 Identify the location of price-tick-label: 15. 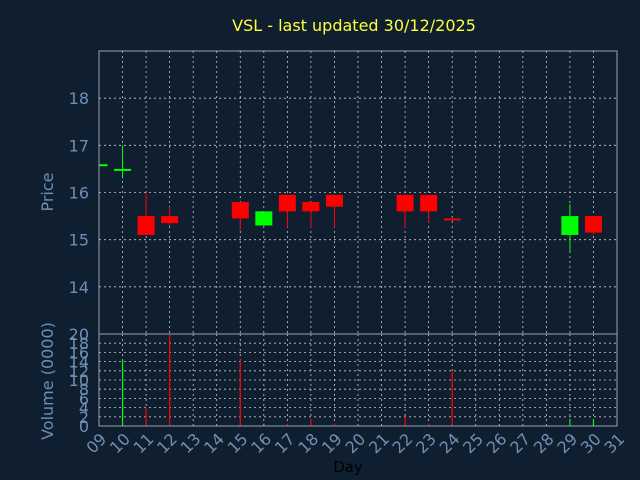
(79, 240).